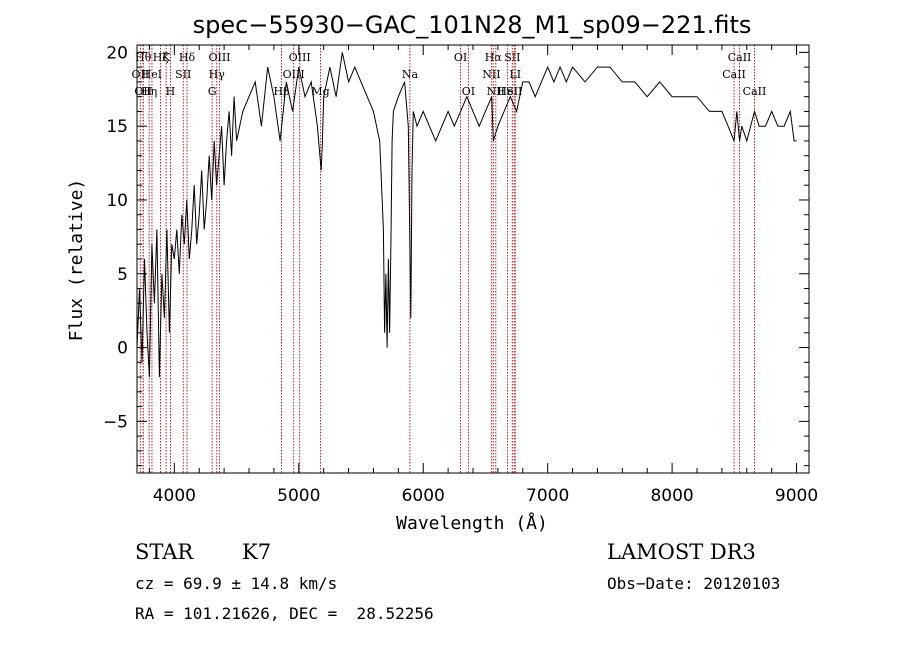 The height and width of the screenshot is (649, 900). I want to click on line-marker-label: Hα, so click(494, 57).